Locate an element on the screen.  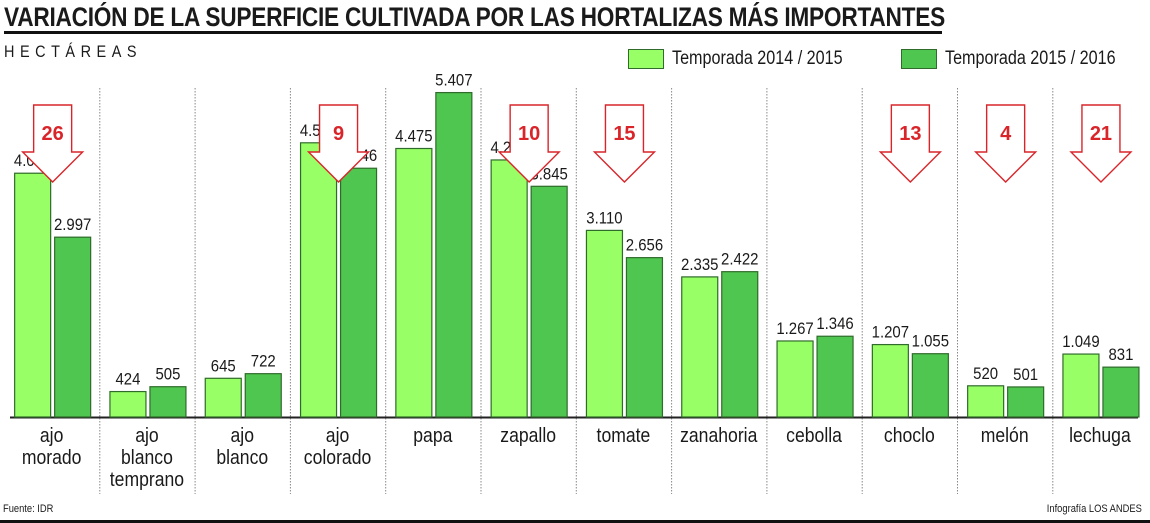
category-label: choclo is located at coordinates (909, 435).